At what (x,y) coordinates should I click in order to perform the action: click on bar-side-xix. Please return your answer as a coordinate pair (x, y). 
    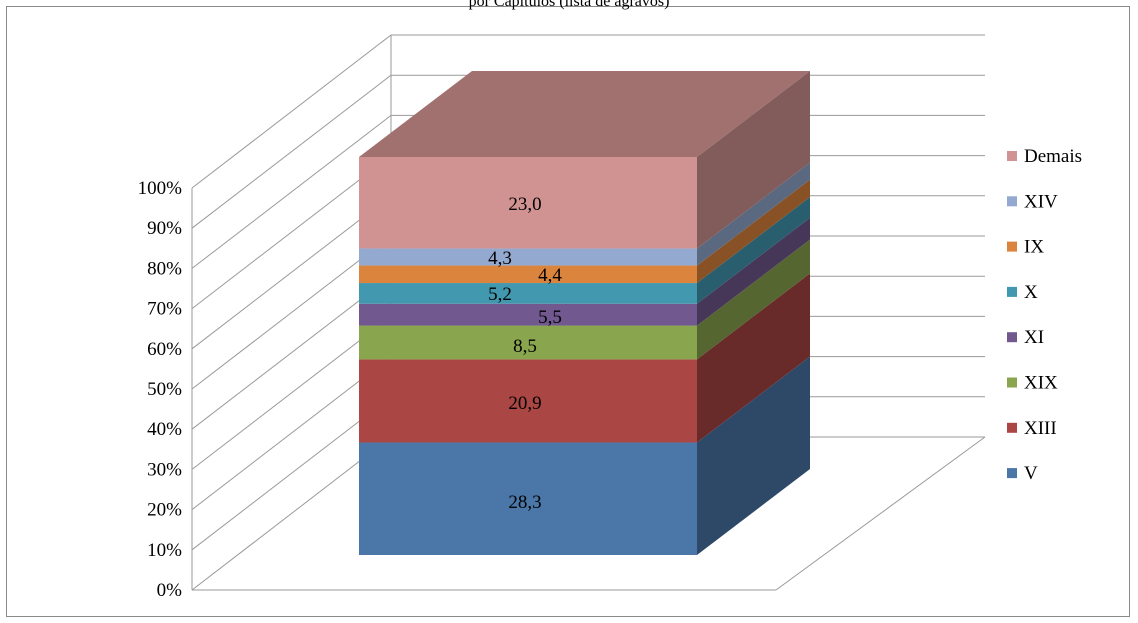
    Looking at the image, I should click on (753, 299).